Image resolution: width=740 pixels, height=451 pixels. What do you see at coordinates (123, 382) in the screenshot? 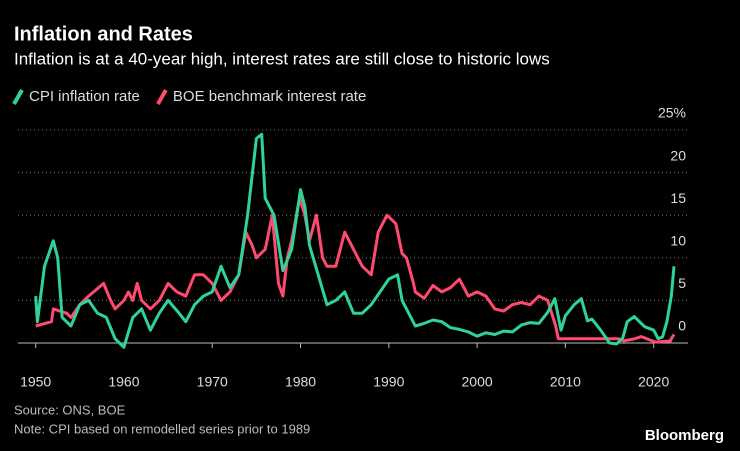
I see `x-tick-label: 1960` at bounding box center [123, 382].